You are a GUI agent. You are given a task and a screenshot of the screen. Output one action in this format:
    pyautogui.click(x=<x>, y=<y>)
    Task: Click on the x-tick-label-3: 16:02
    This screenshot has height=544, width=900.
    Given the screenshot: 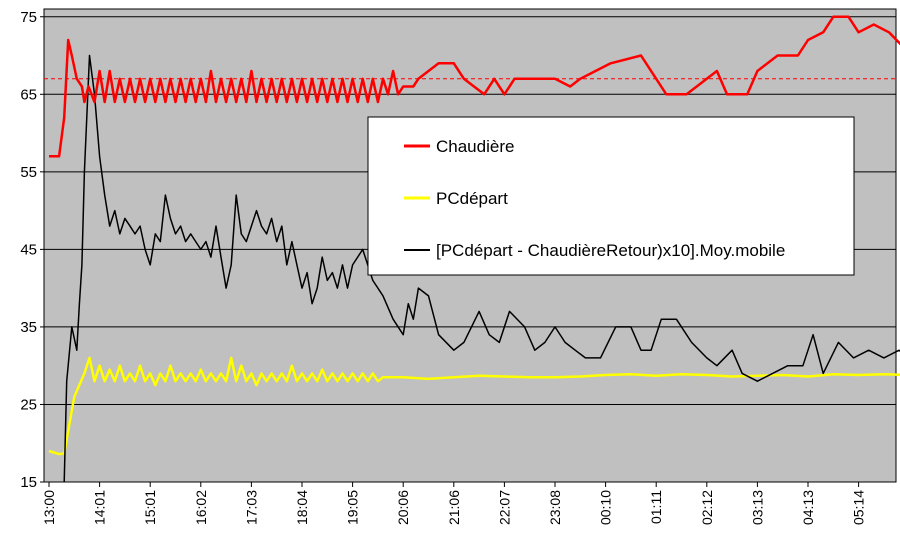 What is the action you would take?
    pyautogui.click(x=201, y=507)
    